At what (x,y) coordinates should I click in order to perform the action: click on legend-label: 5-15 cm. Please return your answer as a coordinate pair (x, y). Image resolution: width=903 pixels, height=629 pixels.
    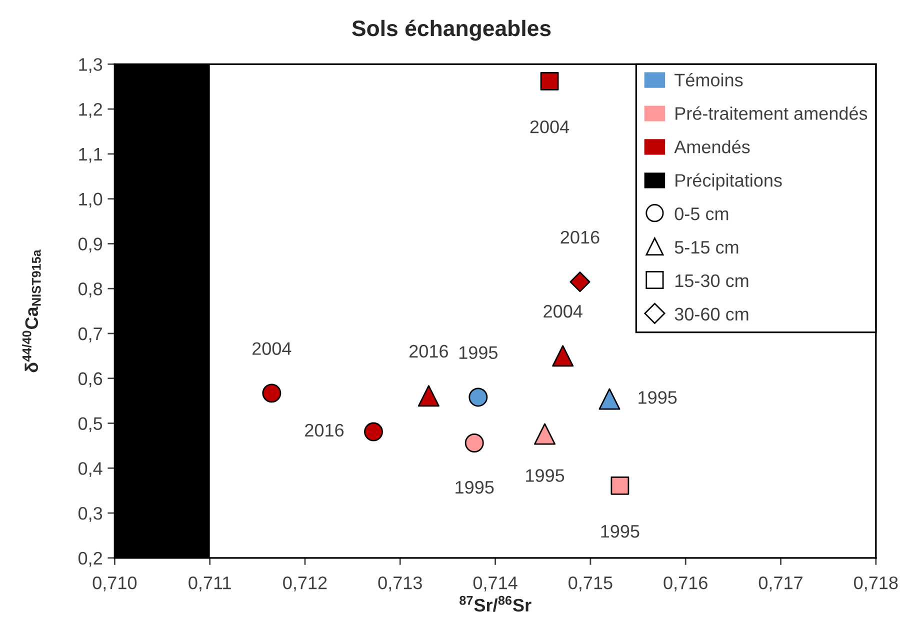
    Looking at the image, I should click on (706, 247).